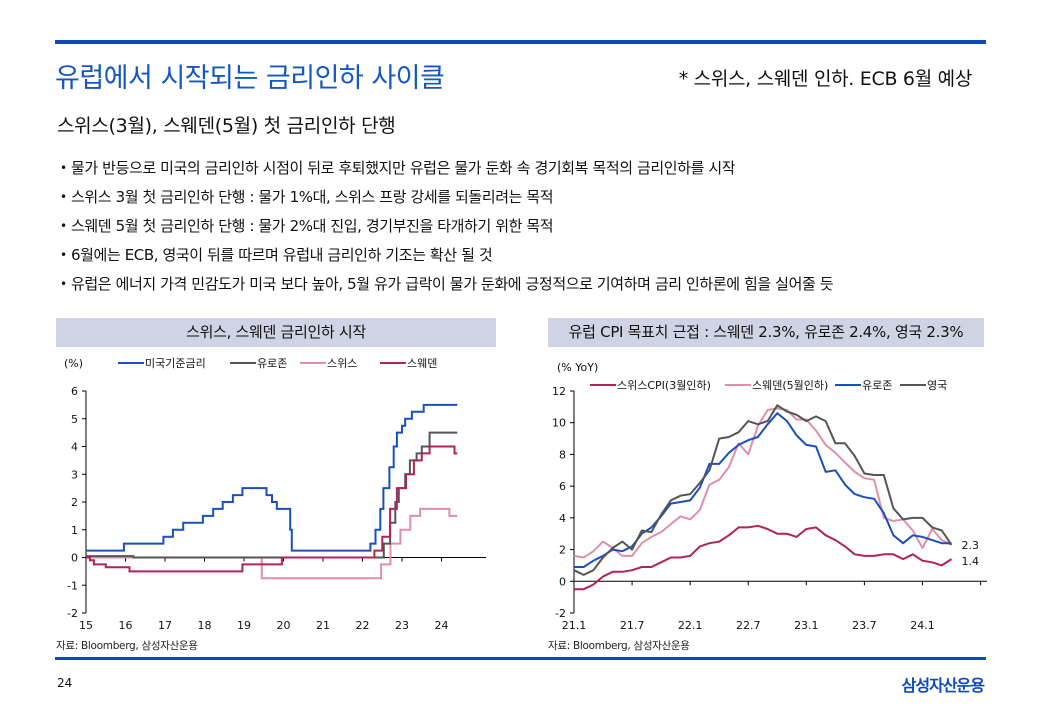 The width and height of the screenshot is (1040, 720). What do you see at coordinates (971, 545) in the screenshot?
I see `end-label: 2.3` at bounding box center [971, 545].